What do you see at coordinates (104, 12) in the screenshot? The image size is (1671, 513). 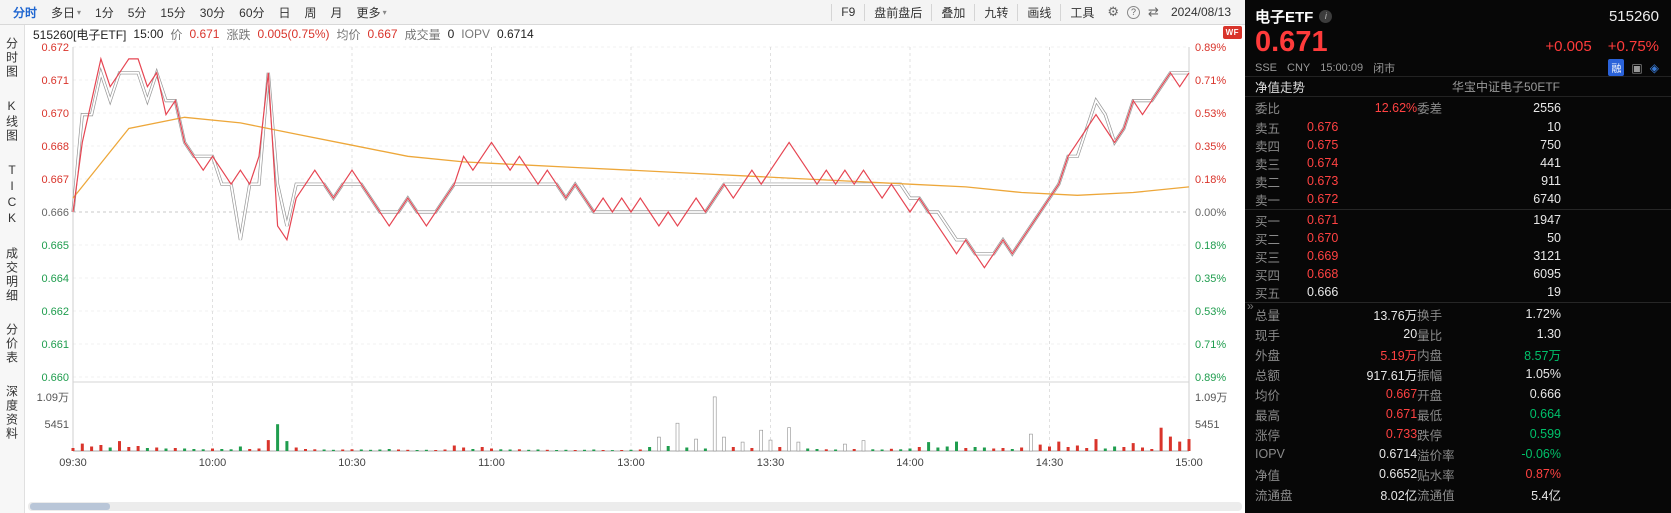 I see `tab-1min: 1分` at bounding box center [104, 12].